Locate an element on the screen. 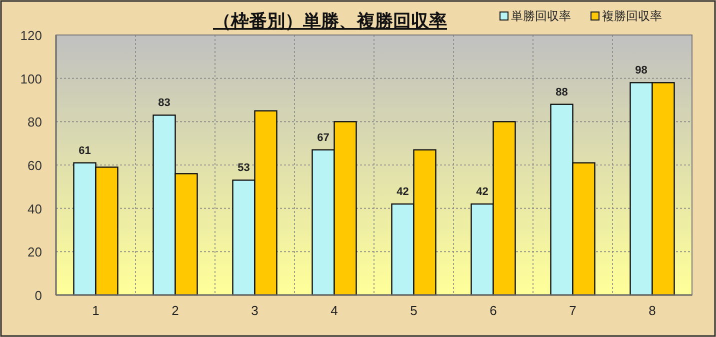 This screenshot has height=337, width=716. y-tick-label: 40 is located at coordinates (35, 208).